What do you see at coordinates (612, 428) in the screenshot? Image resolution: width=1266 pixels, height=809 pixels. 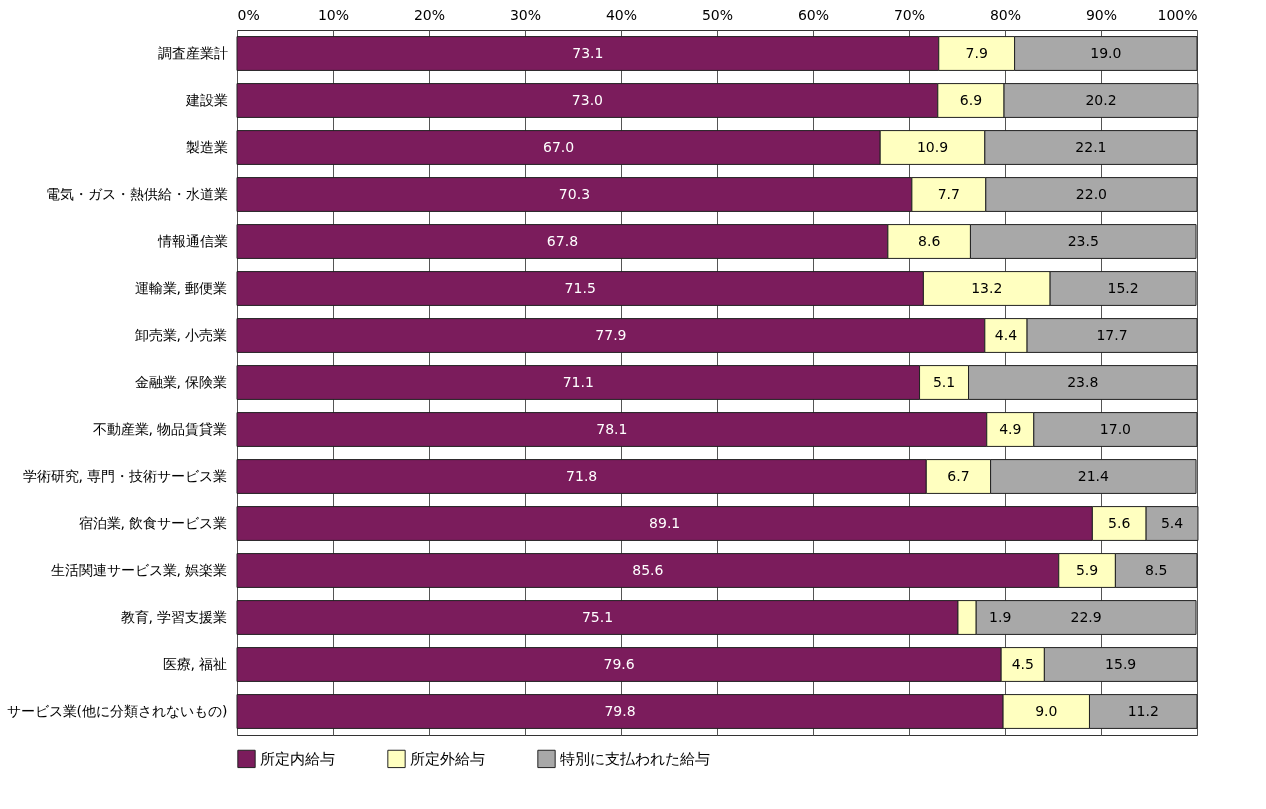 I see `data-label: 78.1` at bounding box center [612, 428].